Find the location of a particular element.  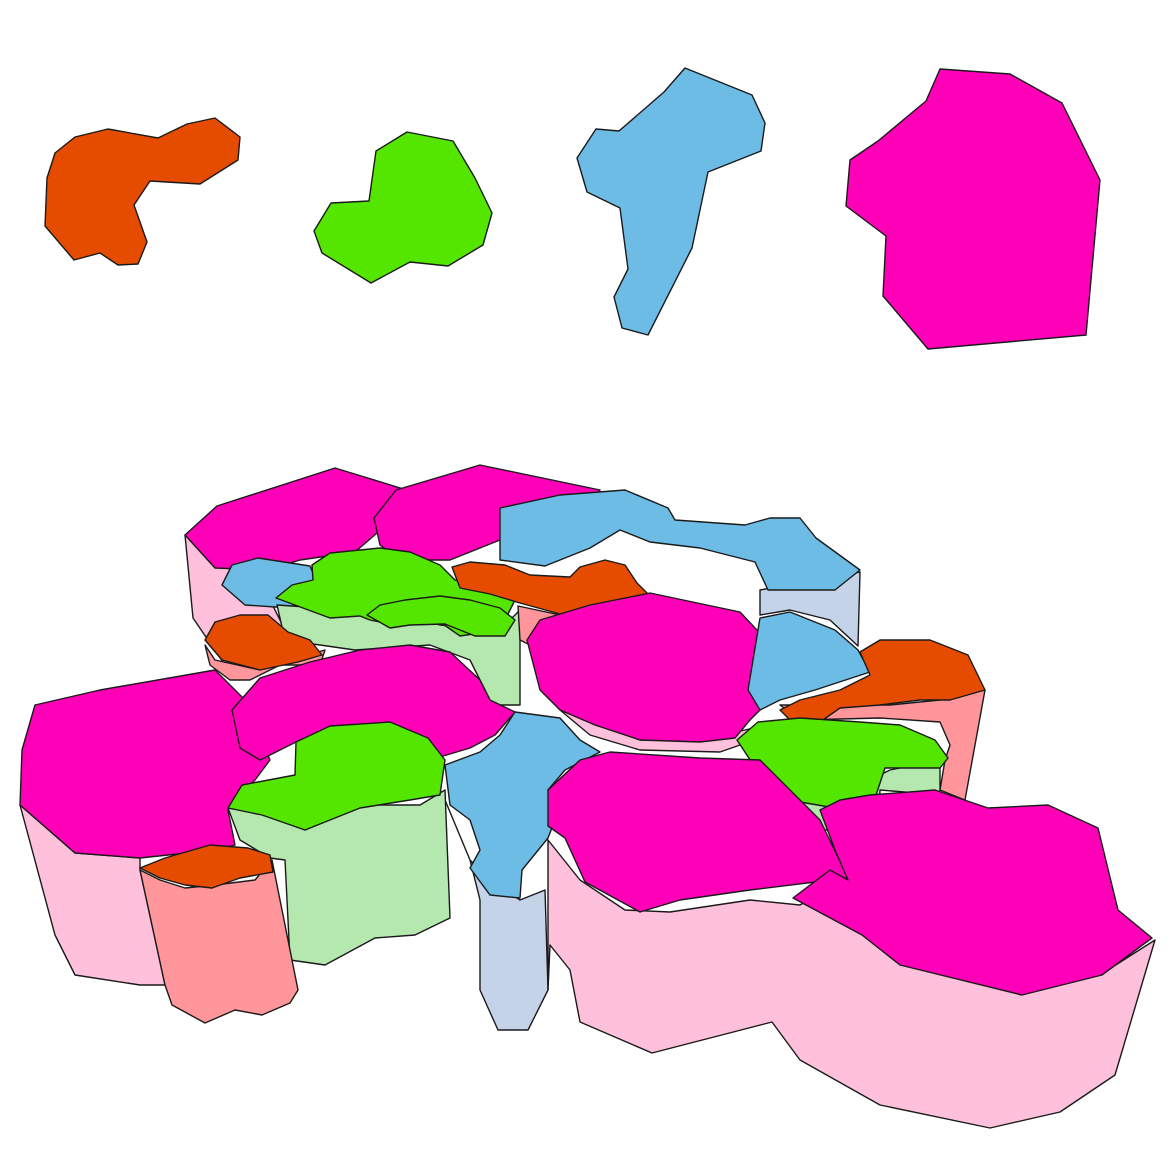

piece-magenta is located at coordinates (973, 209).